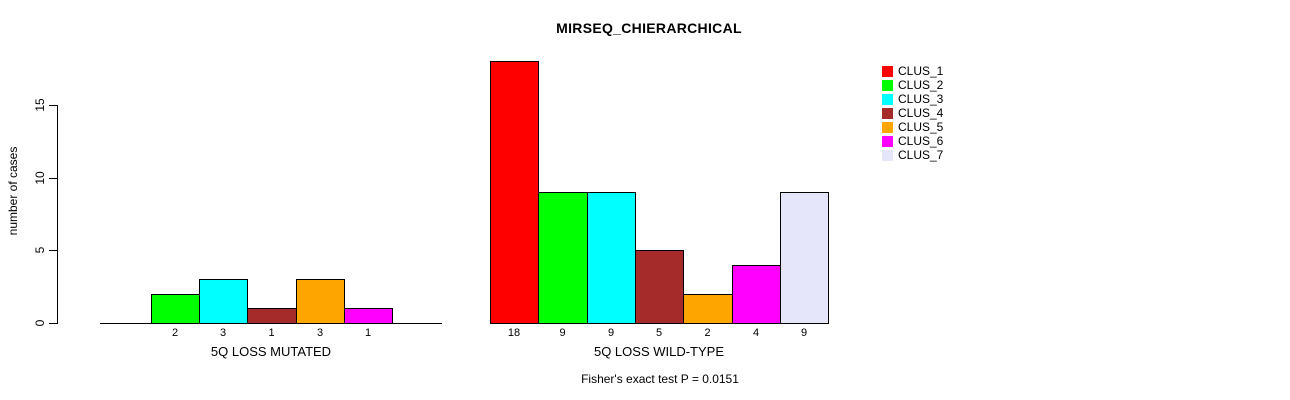 This screenshot has height=400, width=1290. Describe the element at coordinates (40, 105) in the screenshot. I see `y-axis-tick-label: 15` at that location.